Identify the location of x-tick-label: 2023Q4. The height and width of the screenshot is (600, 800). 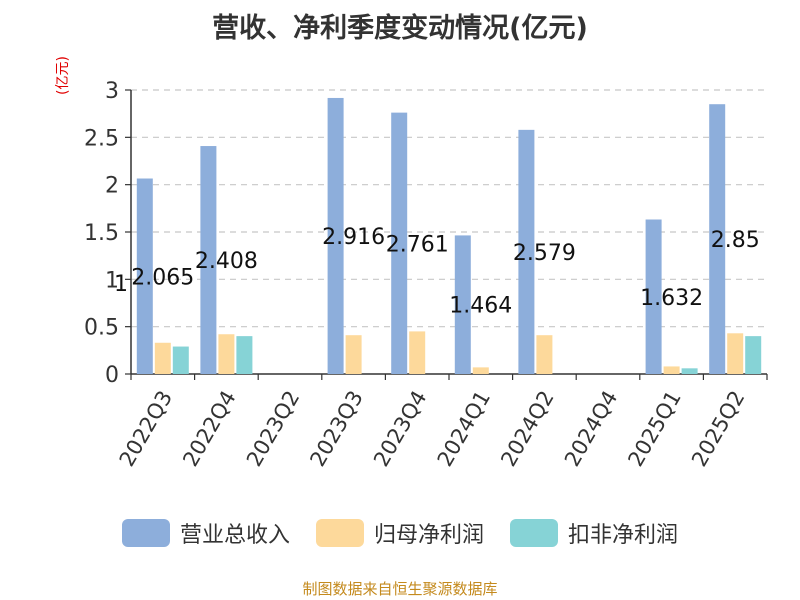
(400, 429).